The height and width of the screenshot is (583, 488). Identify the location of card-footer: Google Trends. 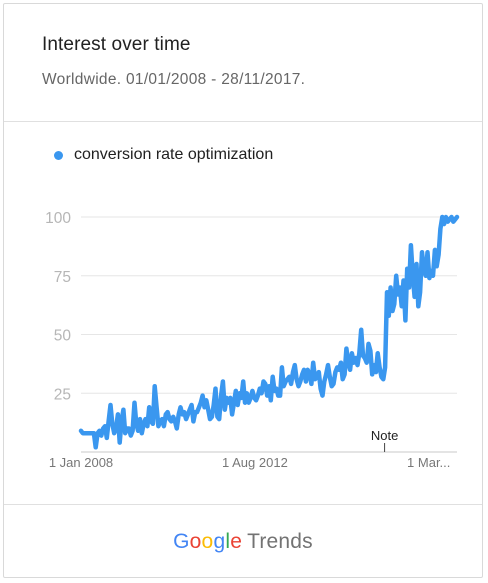
(243, 540).